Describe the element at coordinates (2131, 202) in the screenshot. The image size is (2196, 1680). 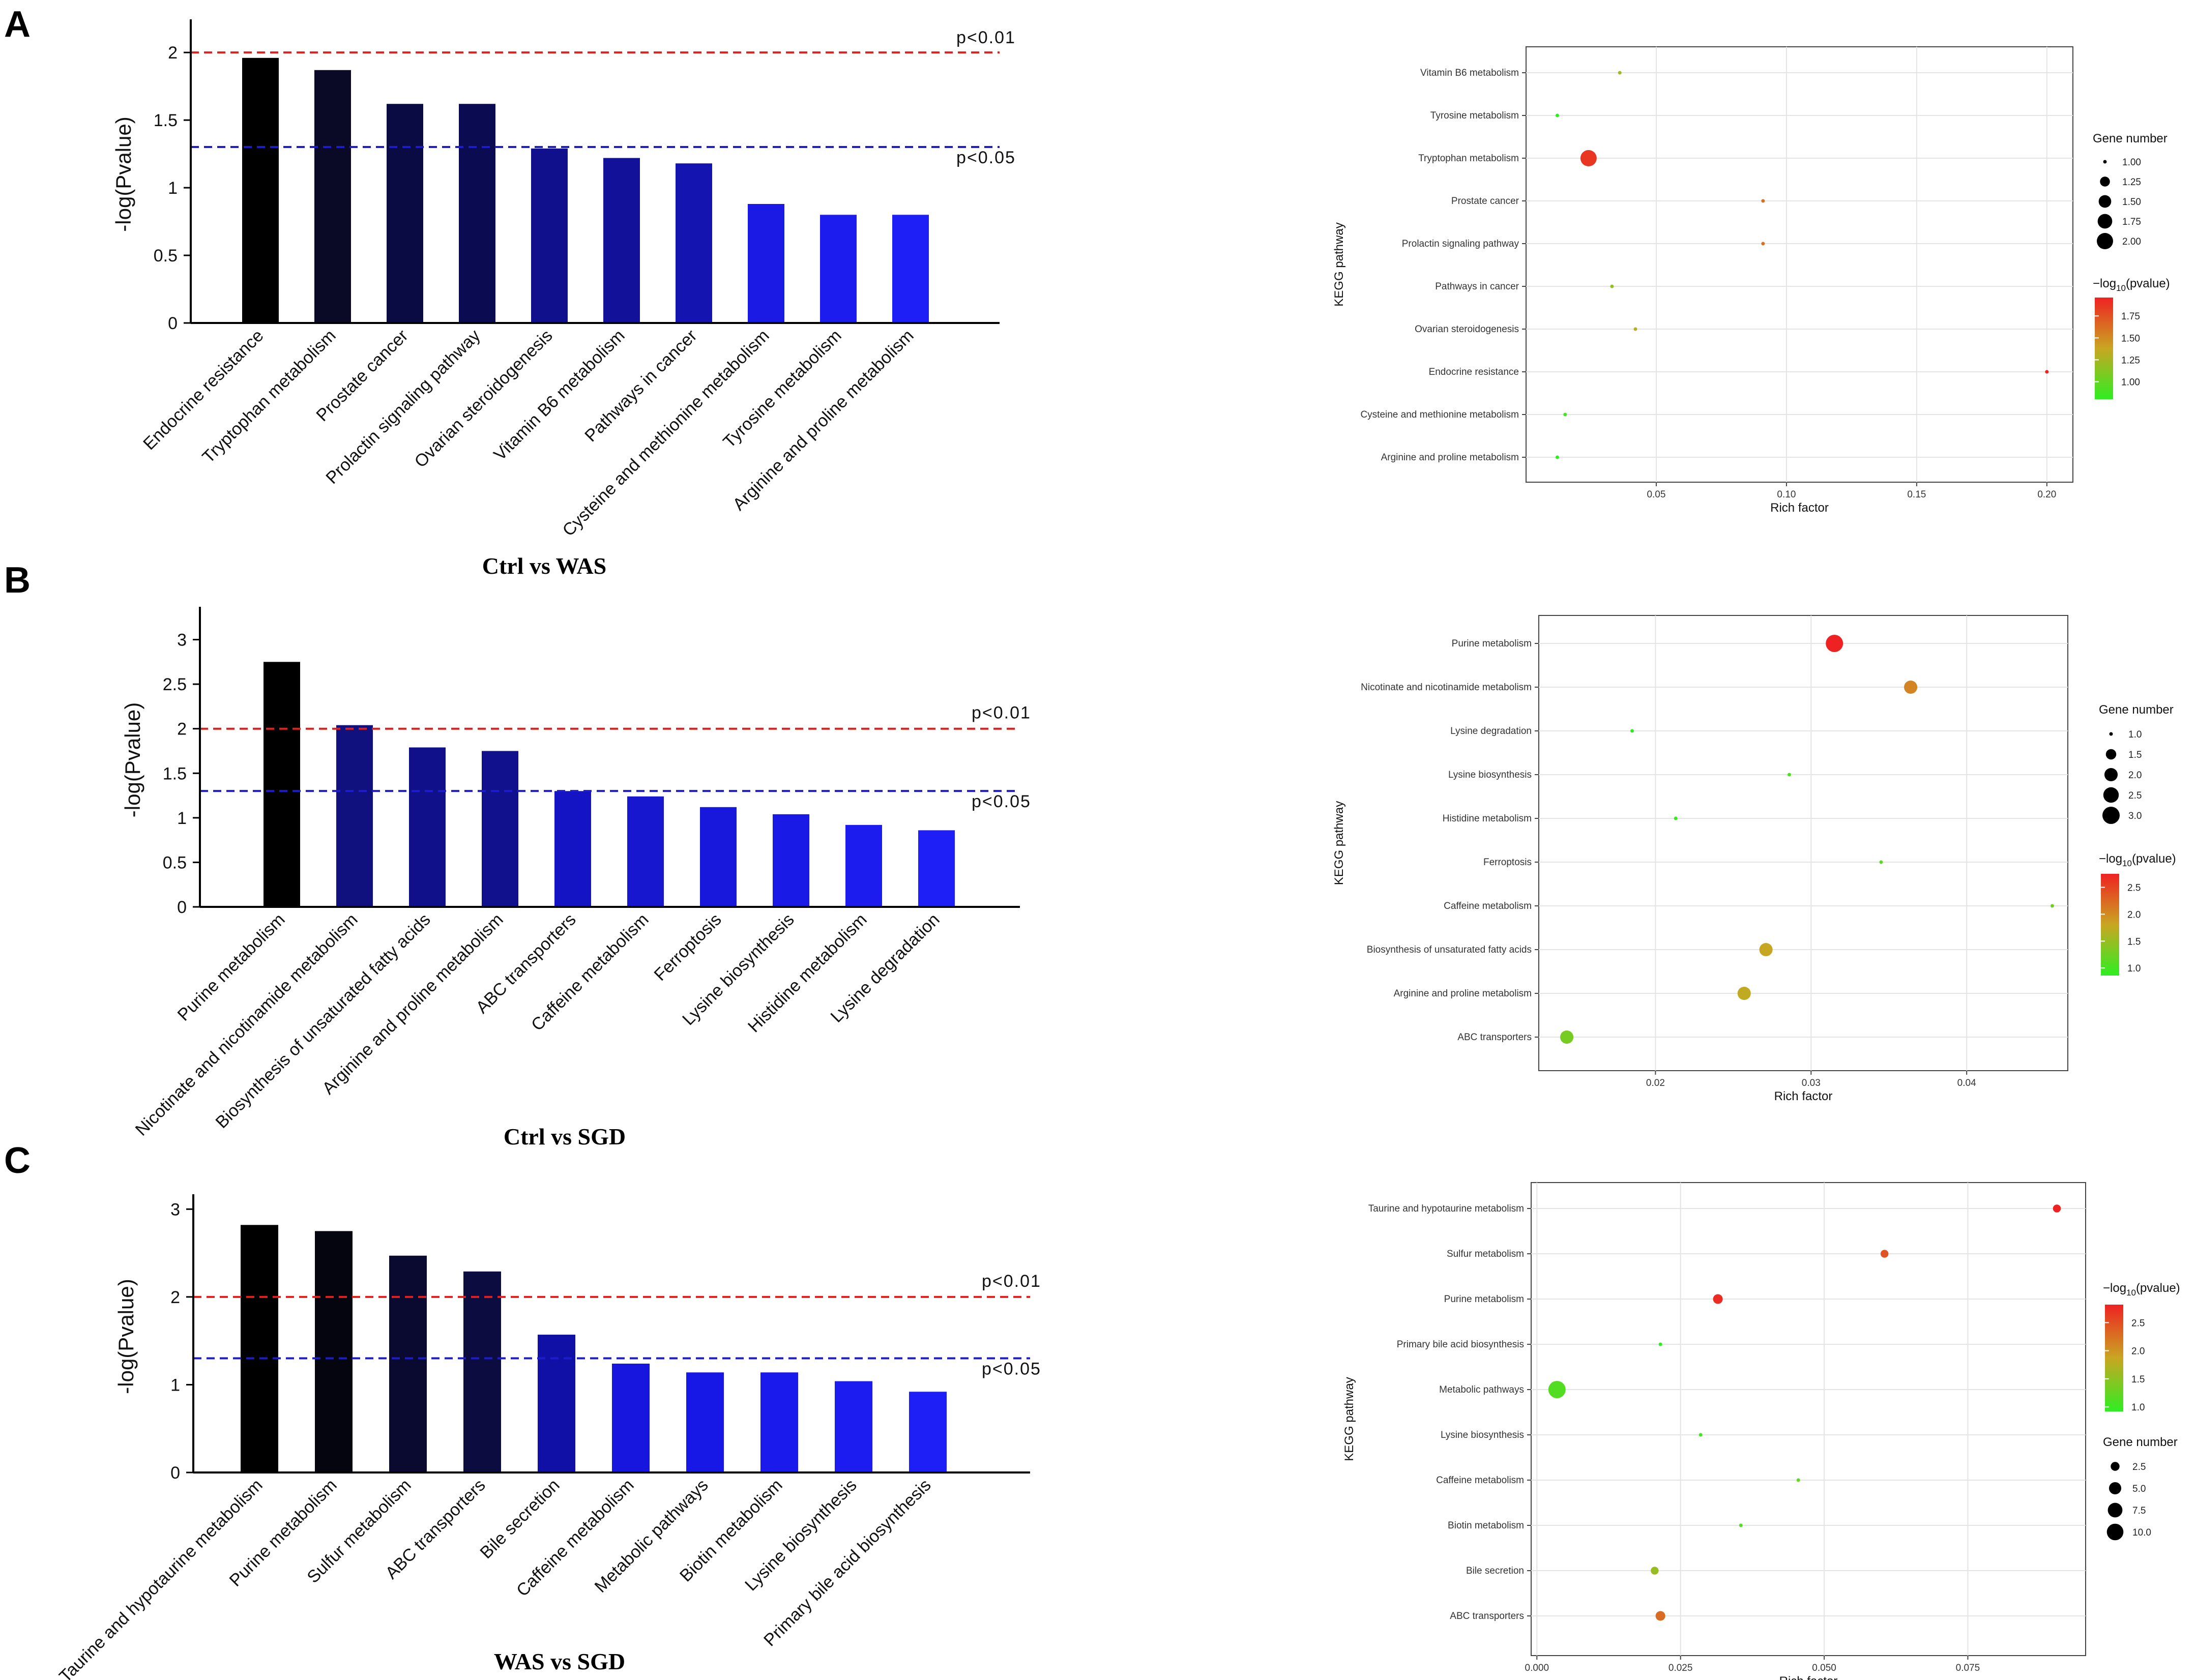
I see `size-legend-label: 1.50` at that location.